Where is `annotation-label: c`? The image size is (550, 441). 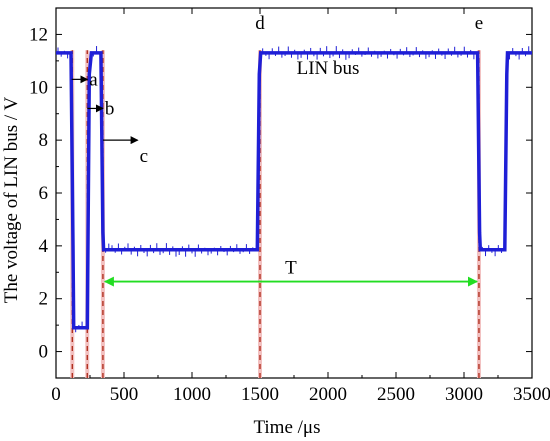
annotation-label: c is located at coordinates (144, 156).